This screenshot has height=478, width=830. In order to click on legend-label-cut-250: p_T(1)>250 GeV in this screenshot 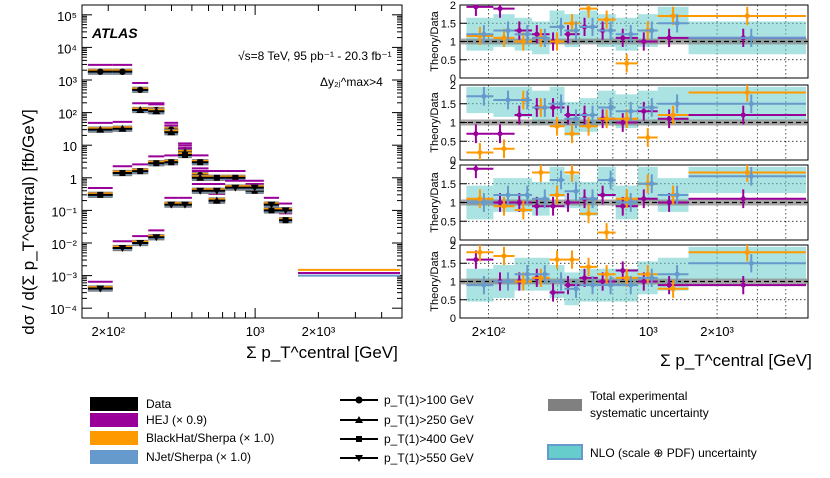, I will do `click(429, 420)`.